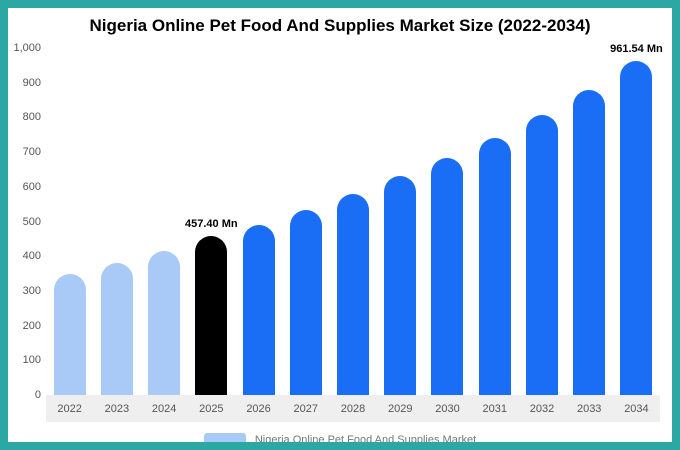 The height and width of the screenshot is (450, 680). Describe the element at coordinates (31, 360) in the screenshot. I see `y-tick-100: 100` at that location.